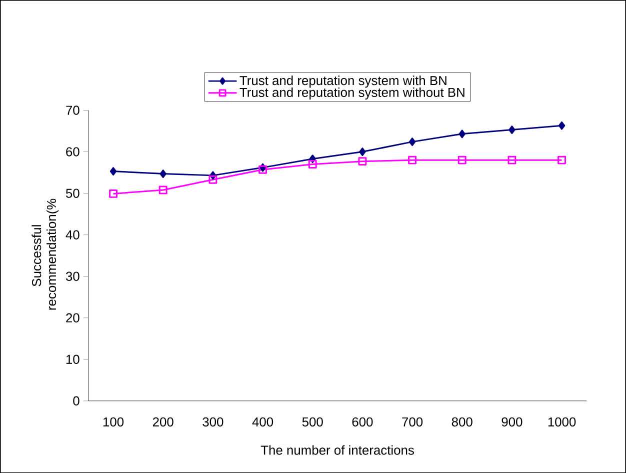 This screenshot has height=473, width=626. I want to click on y-tick-label: 60, so click(73, 151).